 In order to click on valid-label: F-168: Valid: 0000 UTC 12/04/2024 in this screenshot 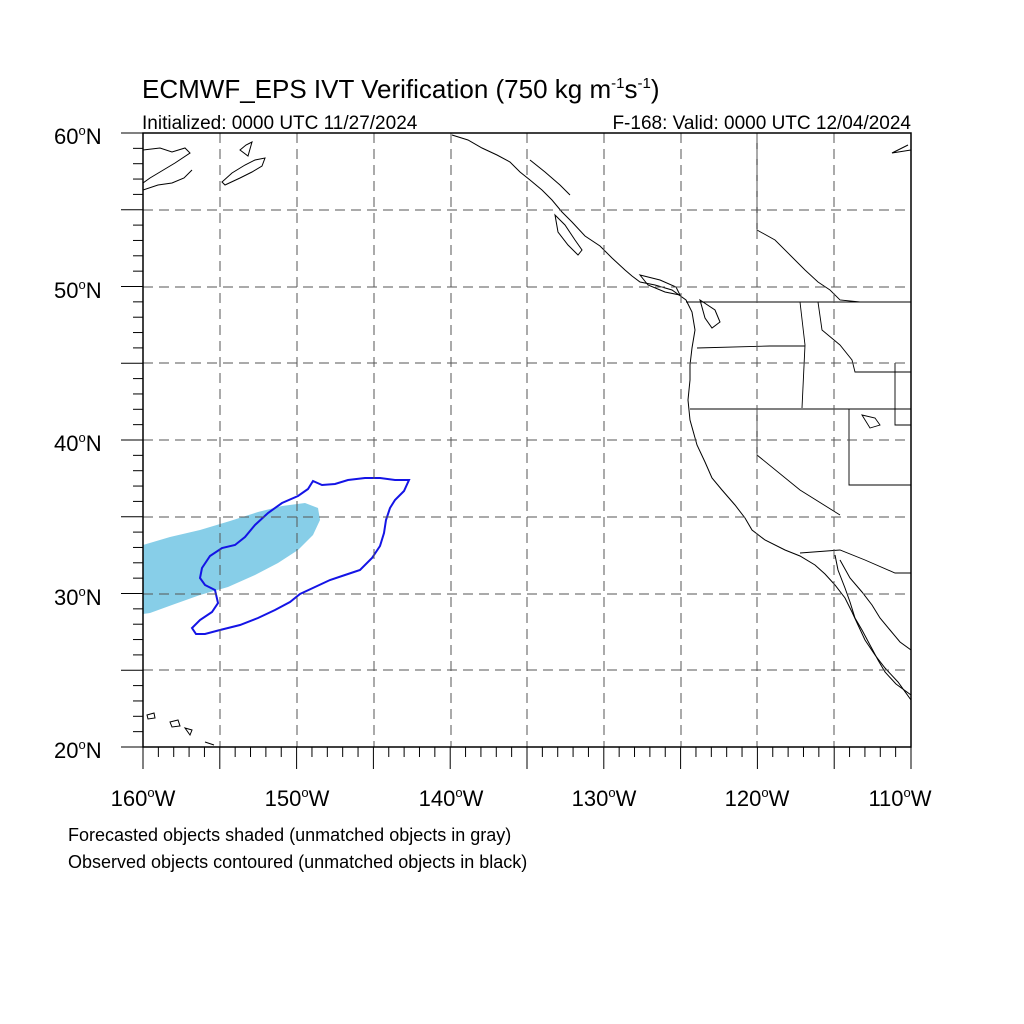, I will do `click(761, 123)`.